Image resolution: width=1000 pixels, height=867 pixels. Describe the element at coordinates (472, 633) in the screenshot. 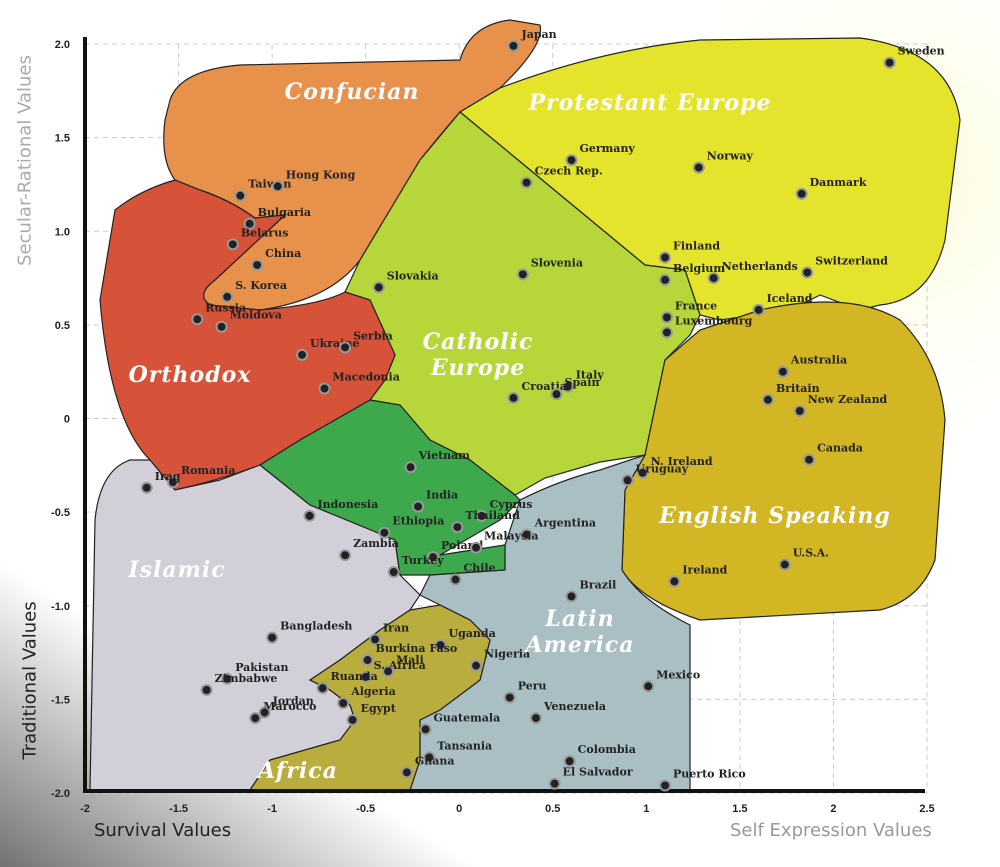

I see `point-label: Uganda` at that location.